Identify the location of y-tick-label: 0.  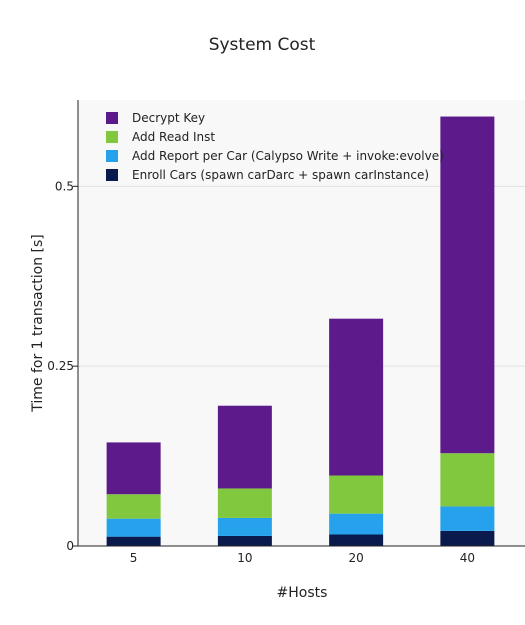
(70, 546).